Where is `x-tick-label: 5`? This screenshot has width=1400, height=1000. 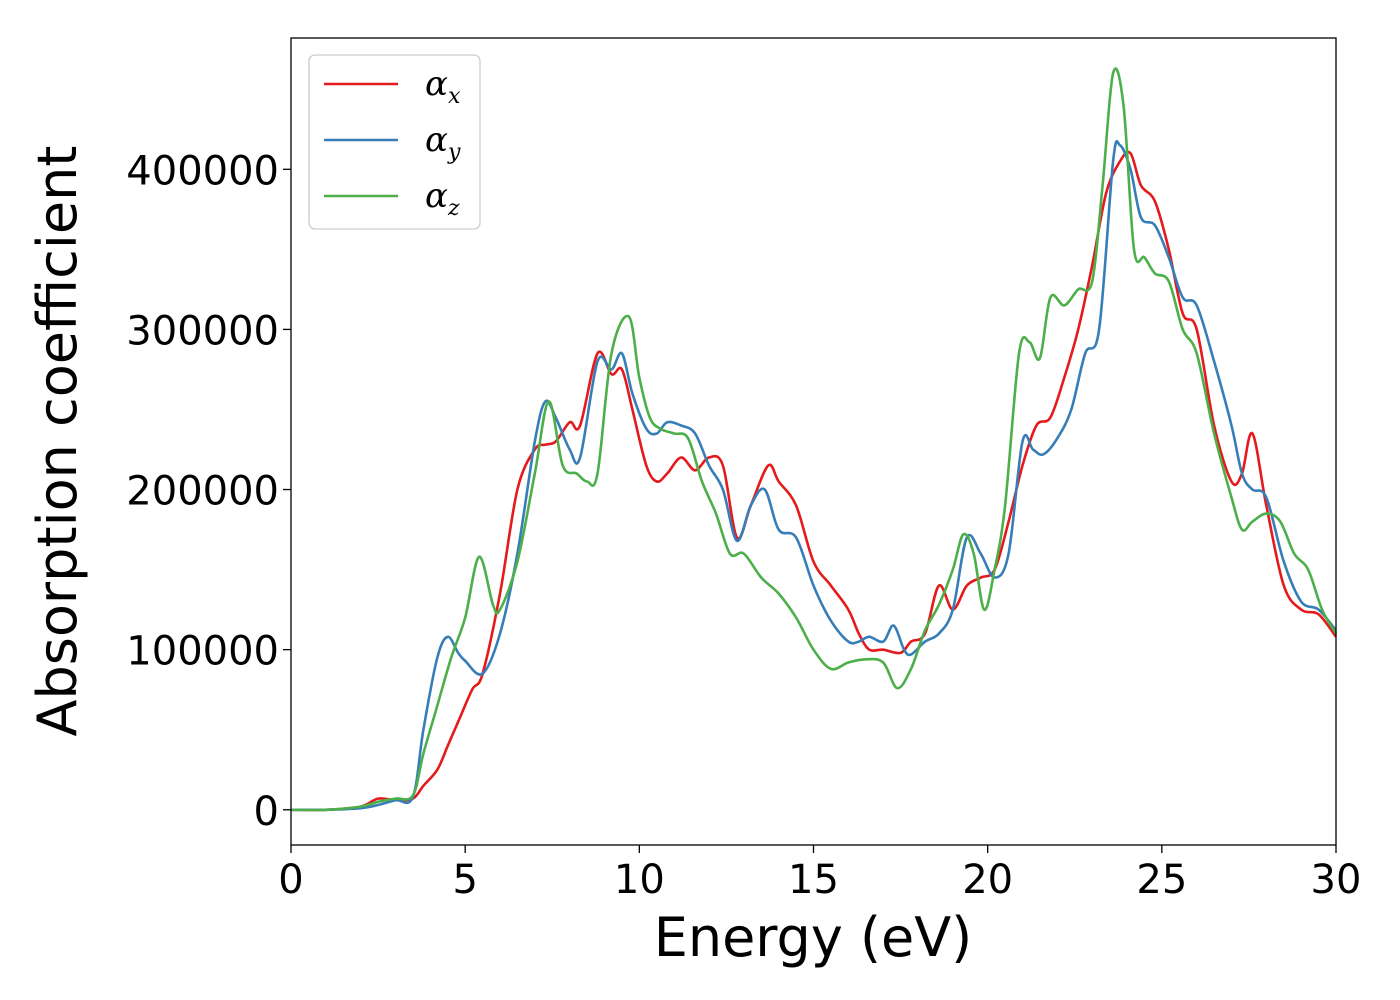
x-tick-label: 5 is located at coordinates (464, 880).